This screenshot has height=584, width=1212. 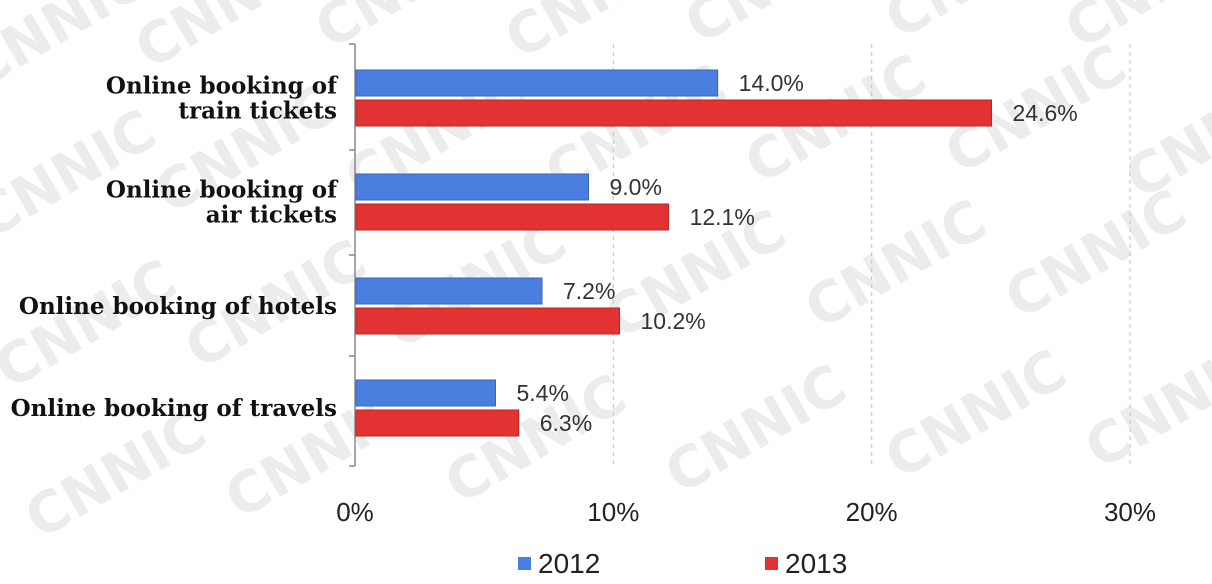 What do you see at coordinates (636, 187) in the screenshot?
I see `value-label: 9.0%` at bounding box center [636, 187].